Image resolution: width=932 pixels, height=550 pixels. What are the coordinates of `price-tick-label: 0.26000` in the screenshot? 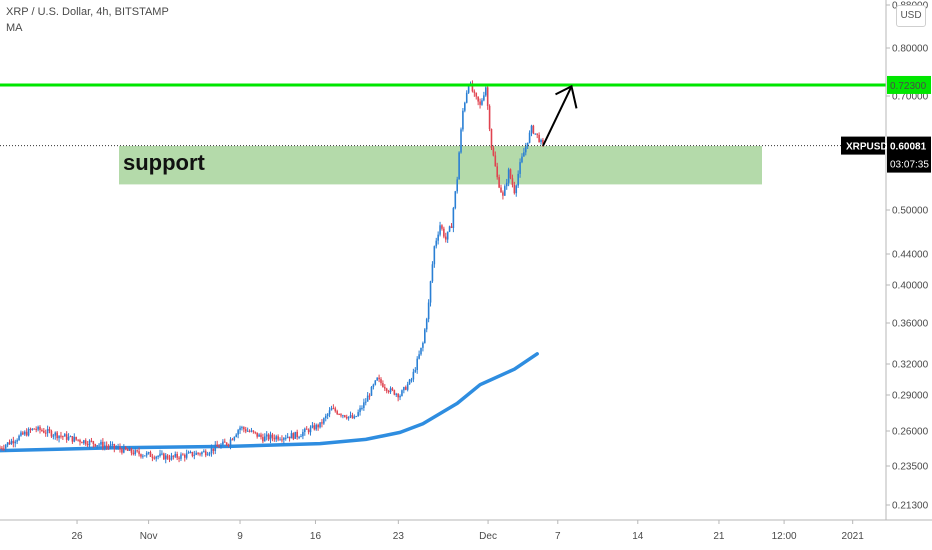 It's located at (910, 432).